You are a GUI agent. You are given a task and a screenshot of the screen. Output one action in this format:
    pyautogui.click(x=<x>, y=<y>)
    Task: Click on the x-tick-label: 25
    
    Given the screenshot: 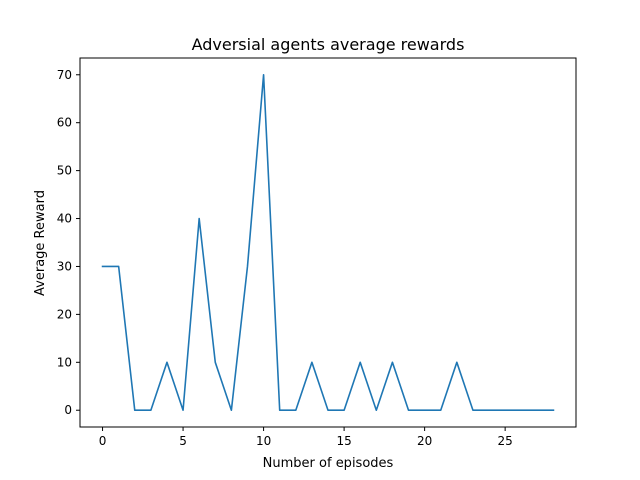 What is the action you would take?
    pyautogui.click(x=505, y=441)
    